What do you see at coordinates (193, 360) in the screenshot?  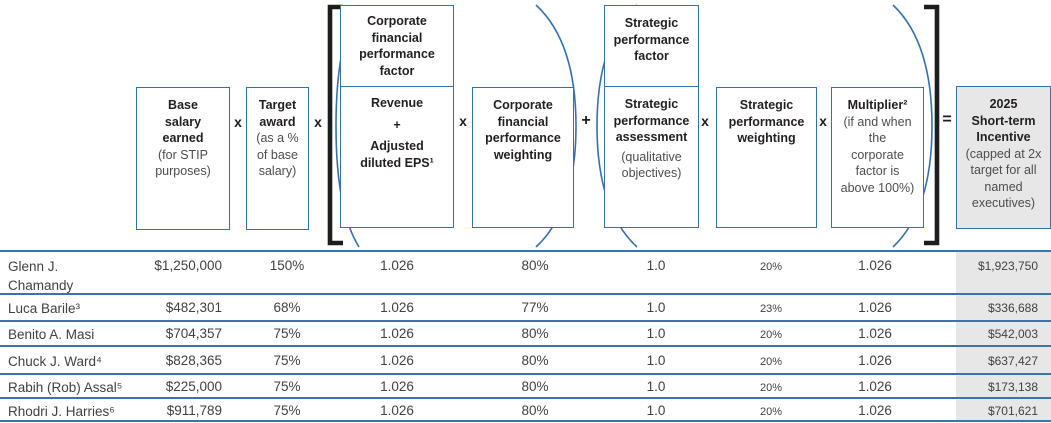 I see `cell-base-salary: $828,365` at bounding box center [193, 360].